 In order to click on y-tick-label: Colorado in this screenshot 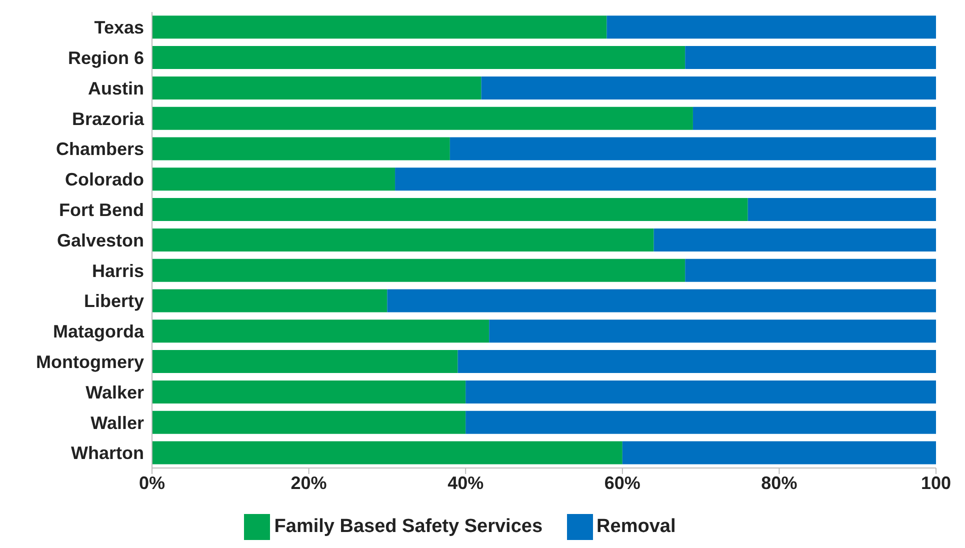, I will do `click(104, 180)`.